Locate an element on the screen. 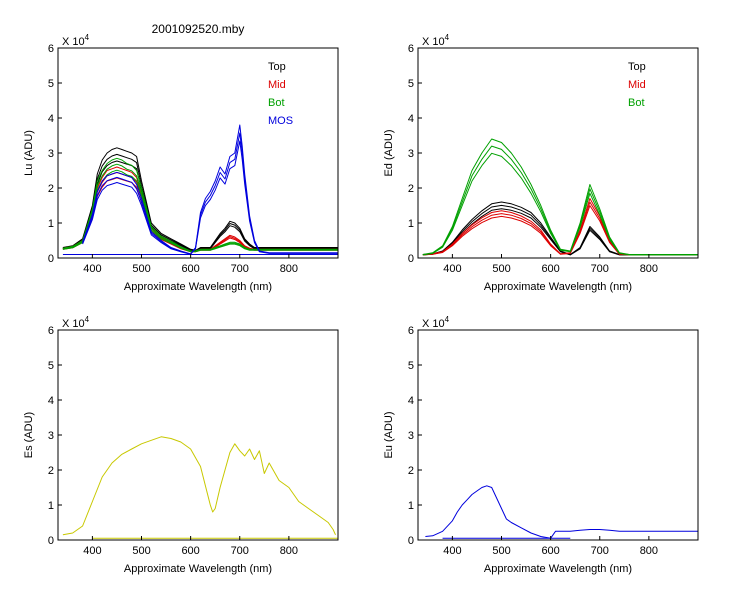  figure-title: 2001092520.mby is located at coordinates (198, 29).